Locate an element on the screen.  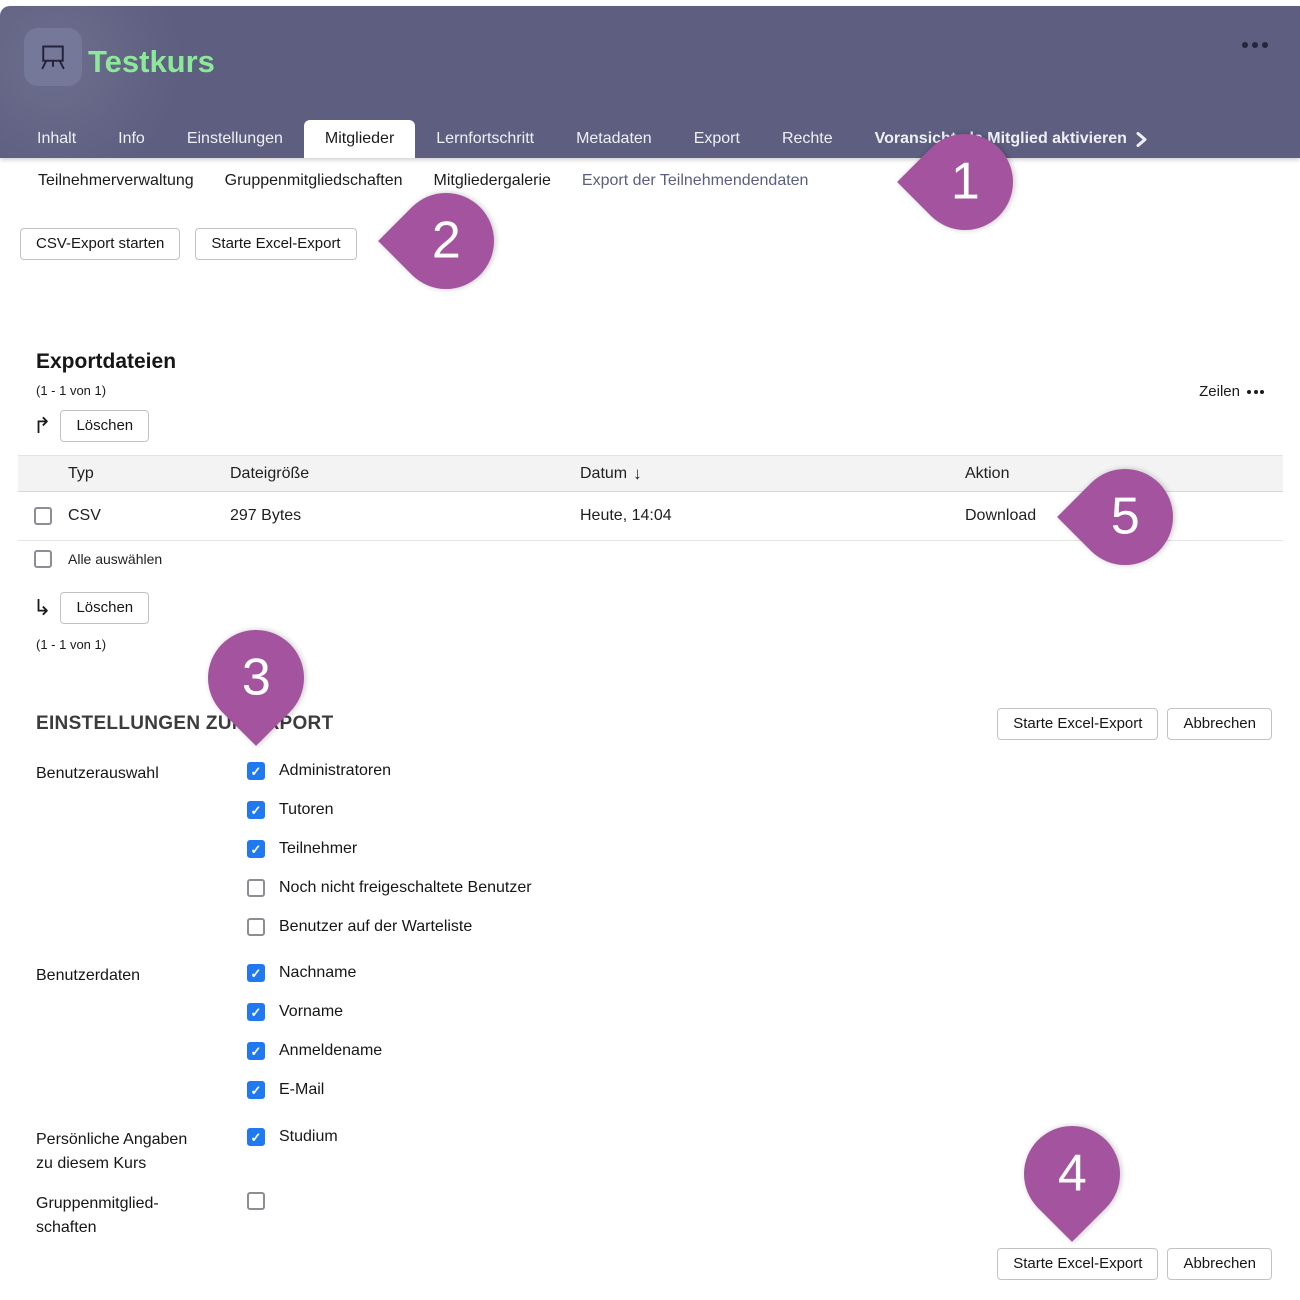
tab-export: Export is located at coordinates (716, 138).